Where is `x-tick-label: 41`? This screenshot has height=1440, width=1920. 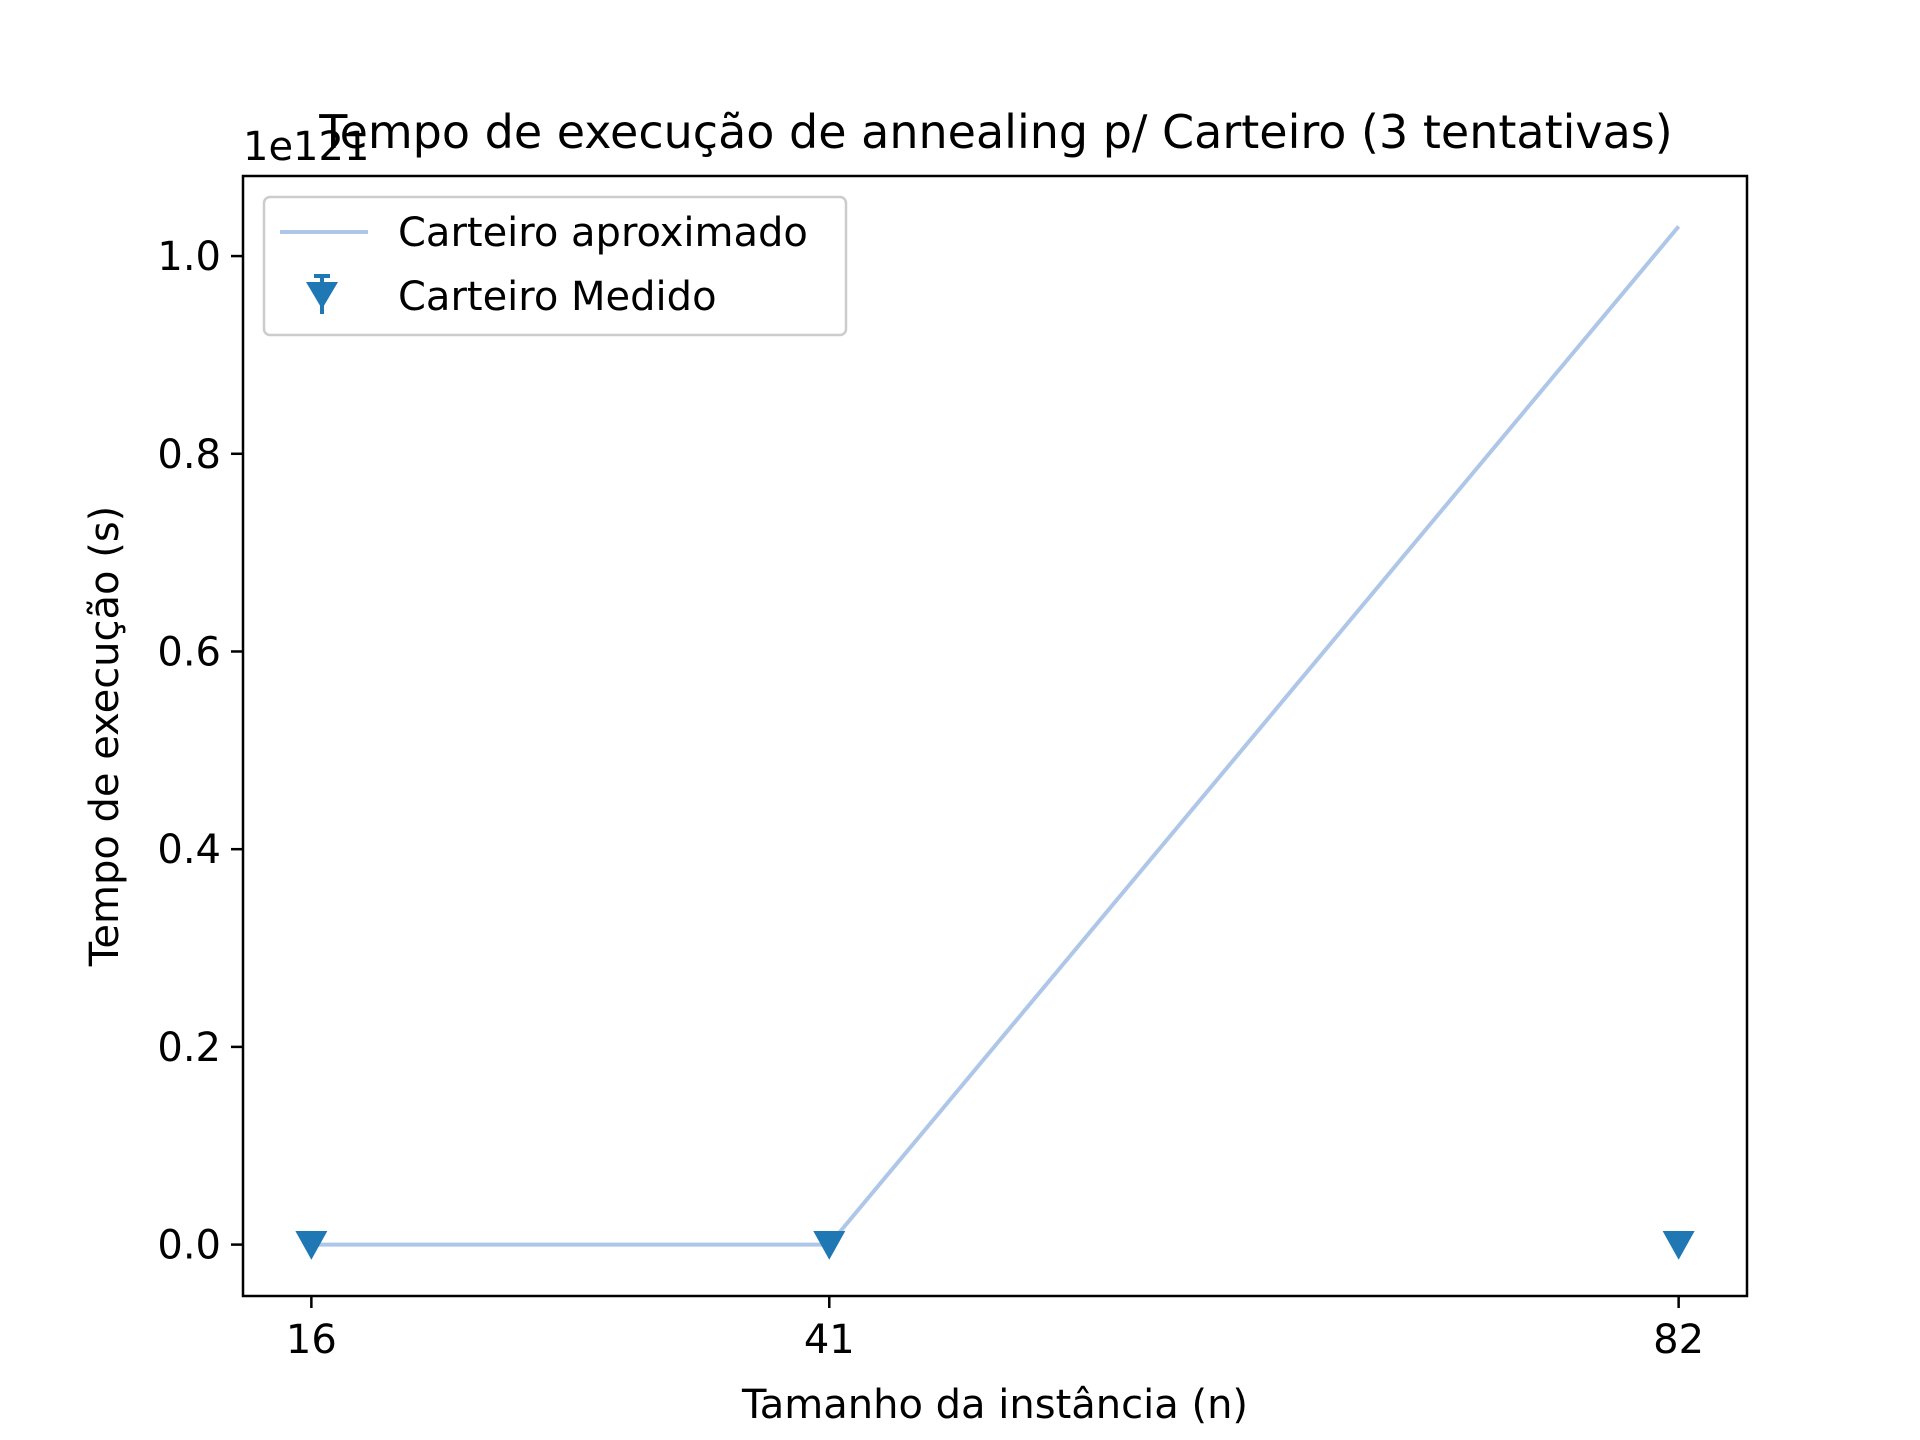 x-tick-label: 41 is located at coordinates (829, 1340).